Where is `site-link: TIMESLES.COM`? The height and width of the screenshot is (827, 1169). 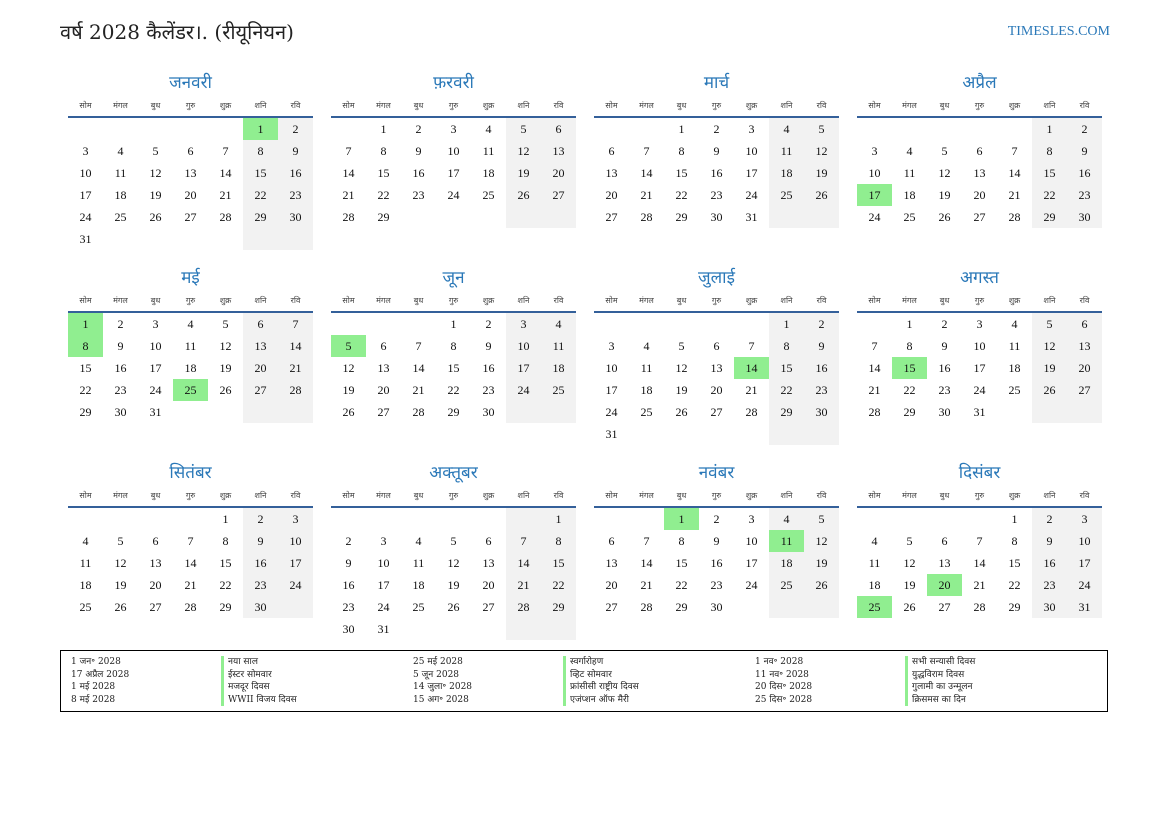 site-link: TIMESLES.COM is located at coordinates (1058, 31).